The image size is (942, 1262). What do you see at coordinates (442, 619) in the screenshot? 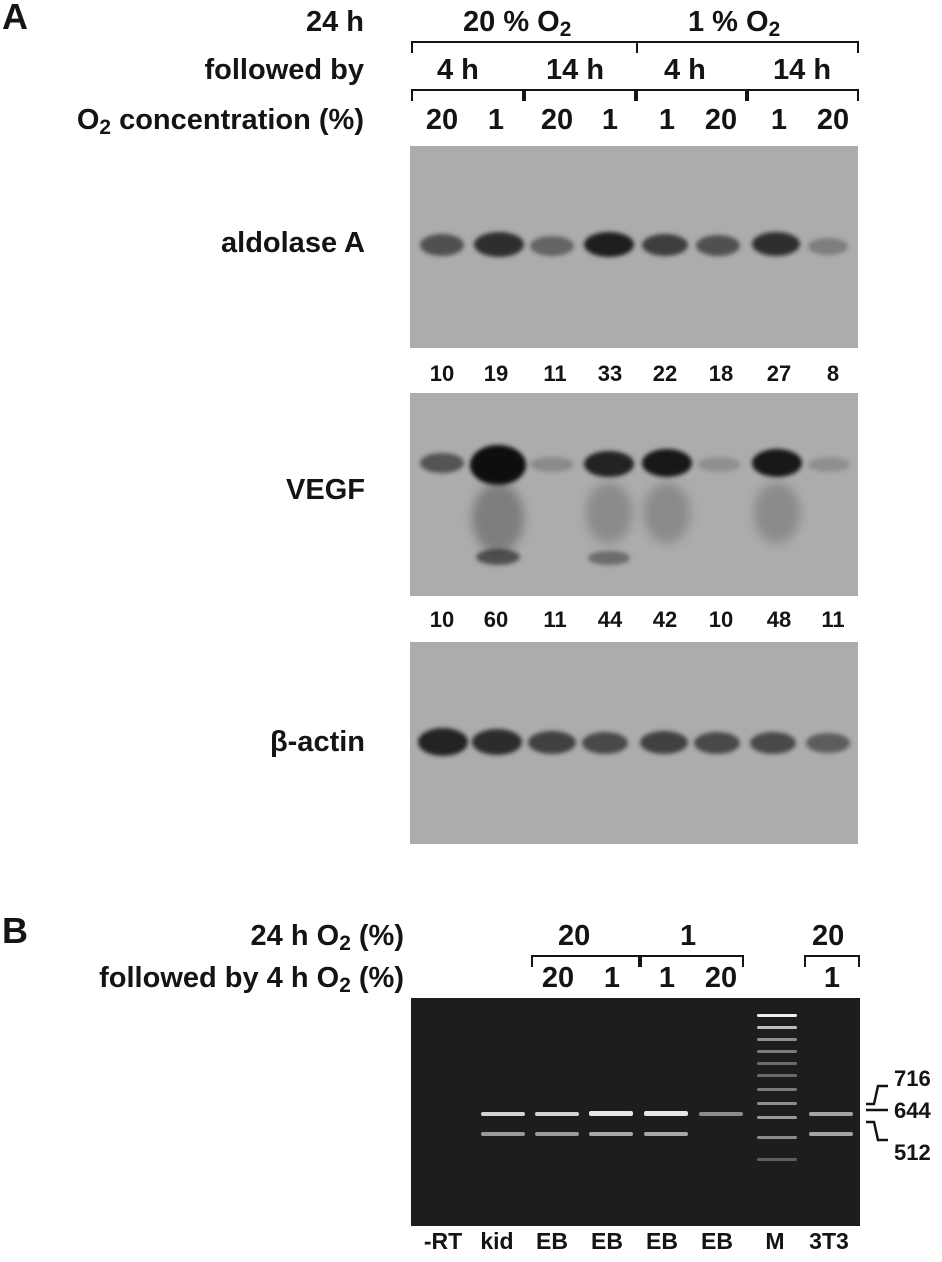
I see `vegf-quant-1: 10` at bounding box center [442, 619].